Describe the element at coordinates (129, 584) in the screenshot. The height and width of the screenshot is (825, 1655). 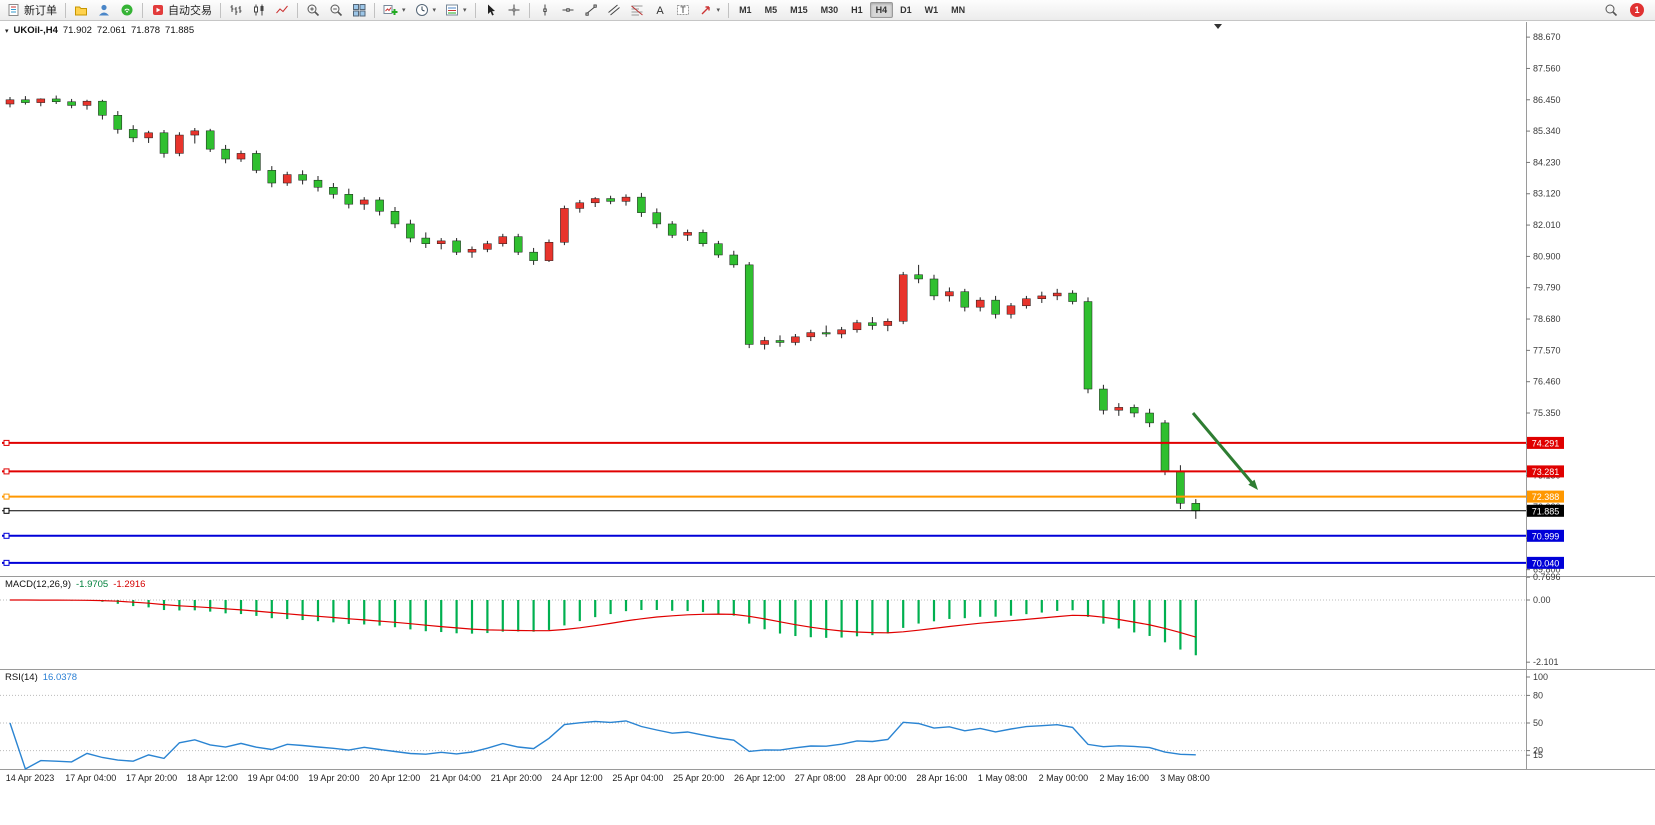
I see `macd-signal-value: -1.2916` at that location.